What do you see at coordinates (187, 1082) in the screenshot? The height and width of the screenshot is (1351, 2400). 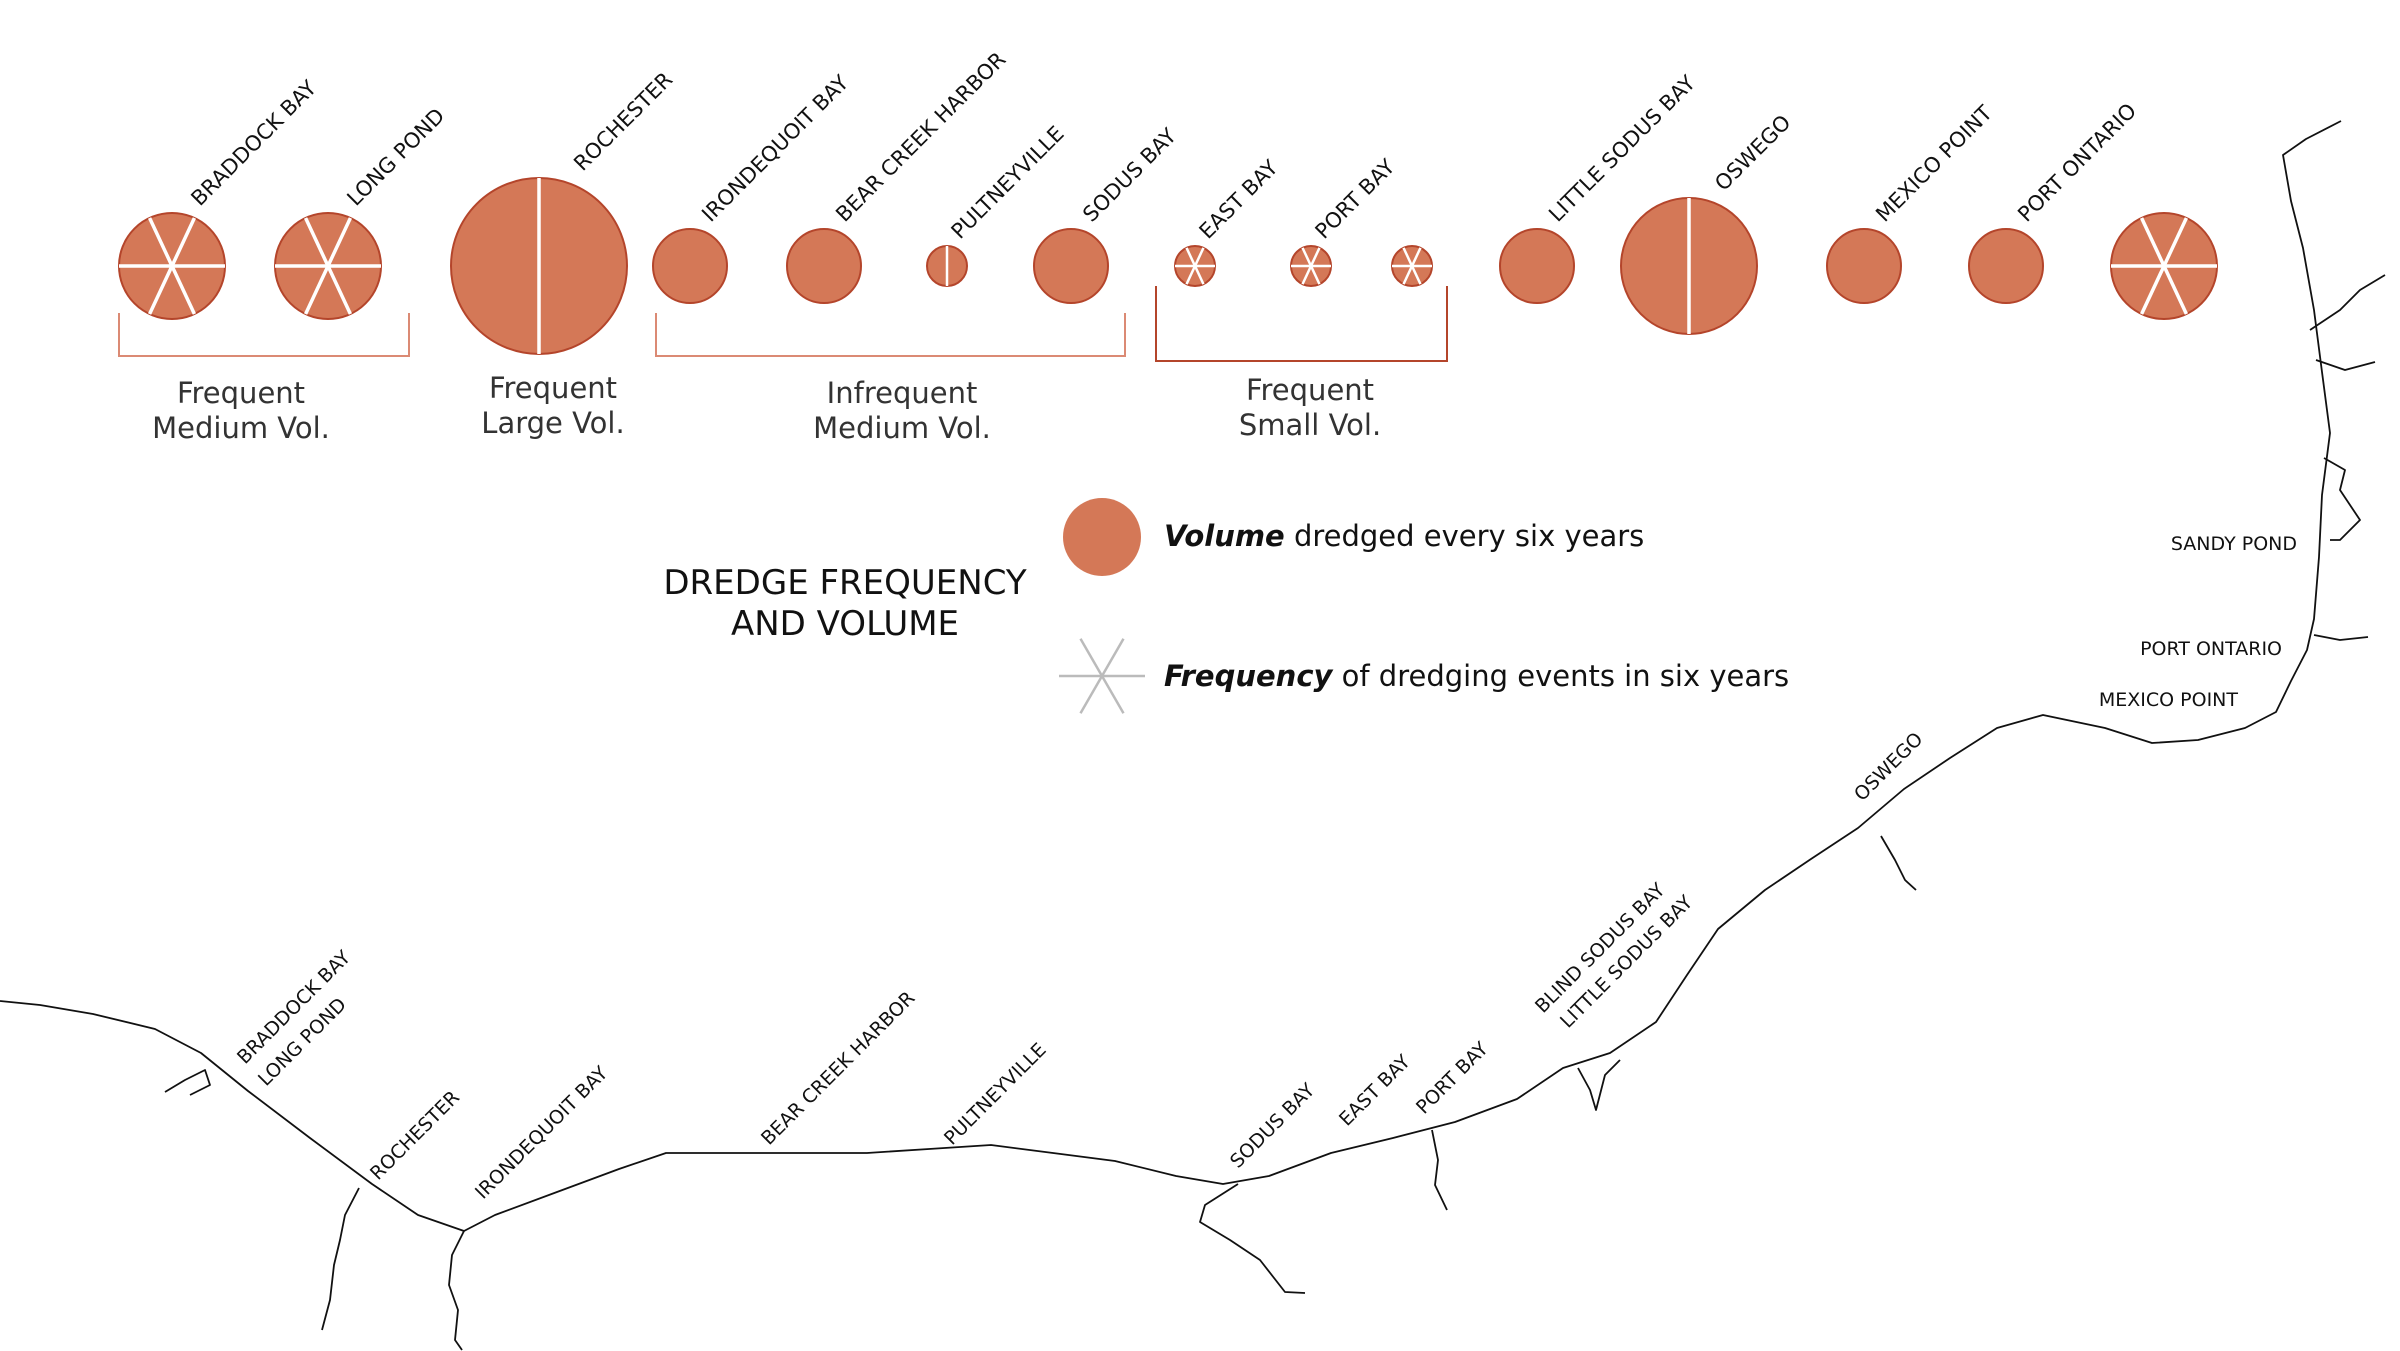 I see `braddock-bay-inlet` at bounding box center [187, 1082].